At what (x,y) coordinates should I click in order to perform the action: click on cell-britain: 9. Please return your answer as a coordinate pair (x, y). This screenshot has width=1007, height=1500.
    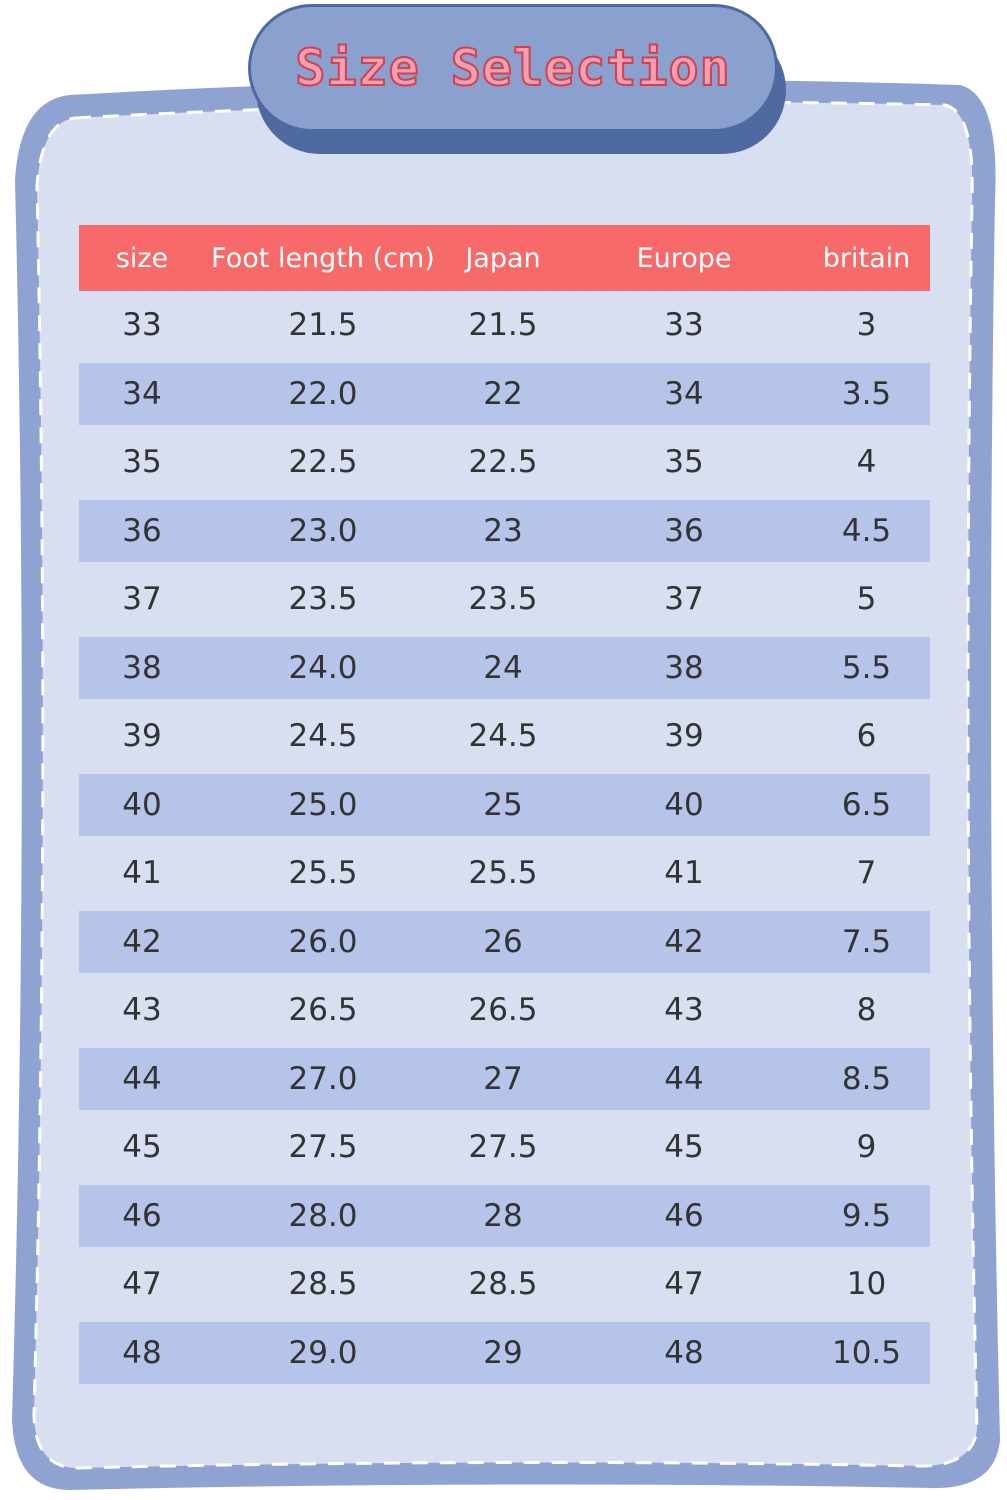
    Looking at the image, I should click on (866, 1147).